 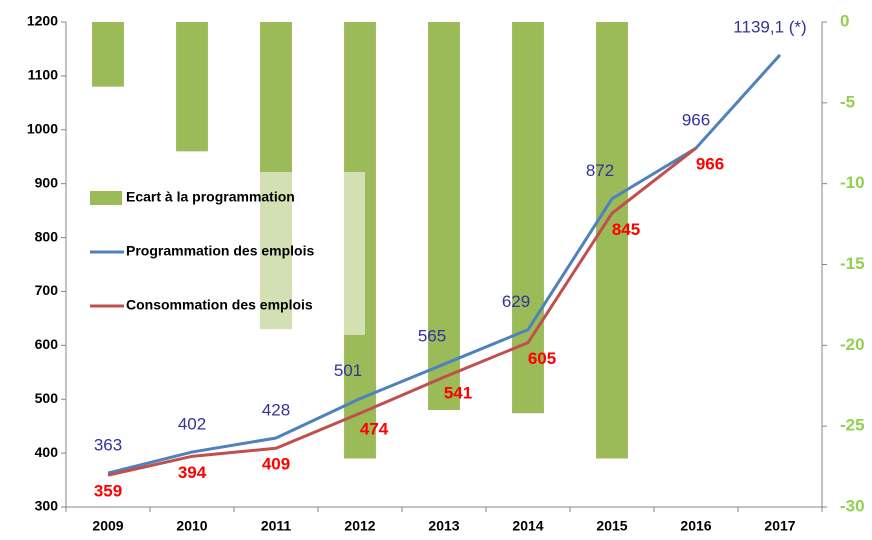 I want to click on x-tick-label: 2016, so click(x=695, y=526).